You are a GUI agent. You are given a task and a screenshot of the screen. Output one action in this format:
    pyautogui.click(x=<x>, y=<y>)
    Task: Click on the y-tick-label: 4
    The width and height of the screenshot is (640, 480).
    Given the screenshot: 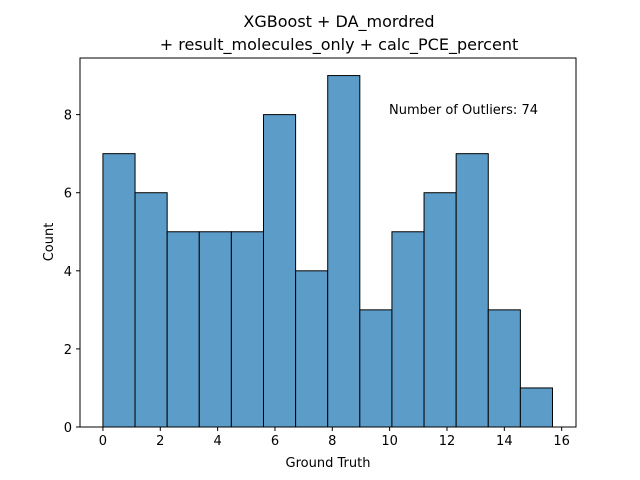 What is the action you would take?
    pyautogui.click(x=68, y=272)
    